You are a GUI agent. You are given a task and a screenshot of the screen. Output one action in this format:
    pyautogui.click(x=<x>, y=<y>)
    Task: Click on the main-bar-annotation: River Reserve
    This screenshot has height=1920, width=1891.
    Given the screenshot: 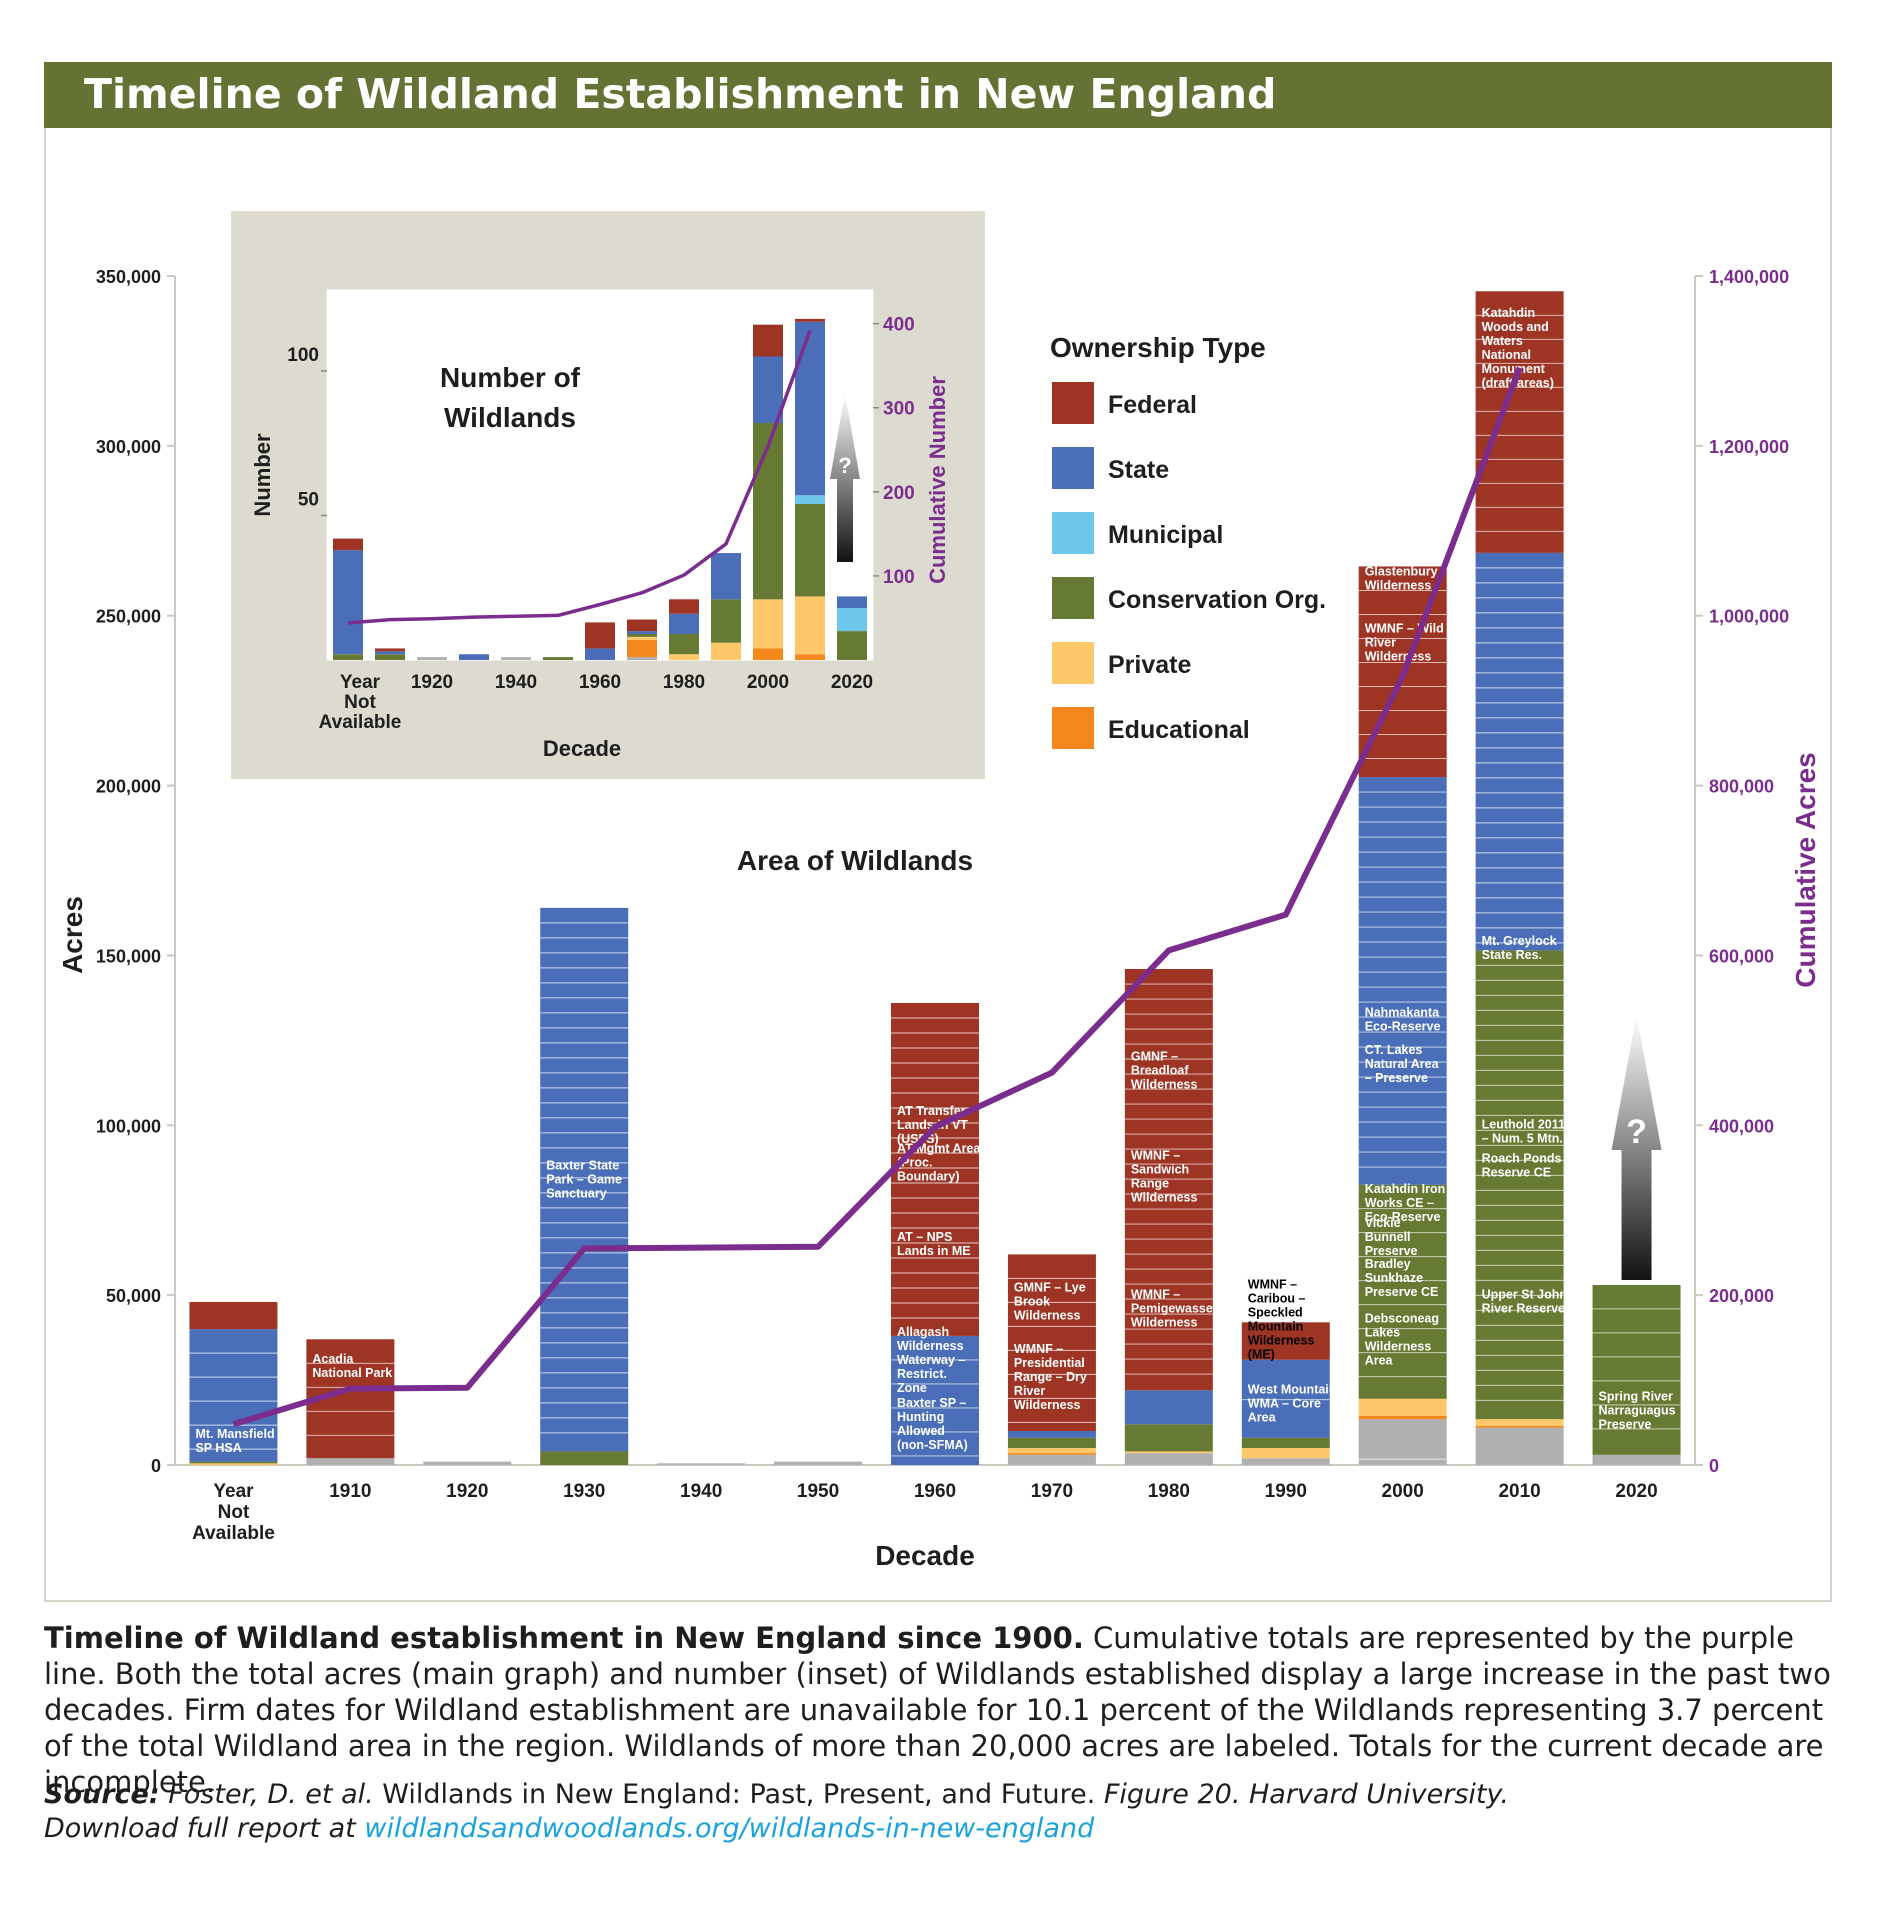 What is the action you would take?
    pyautogui.click(x=1523, y=1309)
    